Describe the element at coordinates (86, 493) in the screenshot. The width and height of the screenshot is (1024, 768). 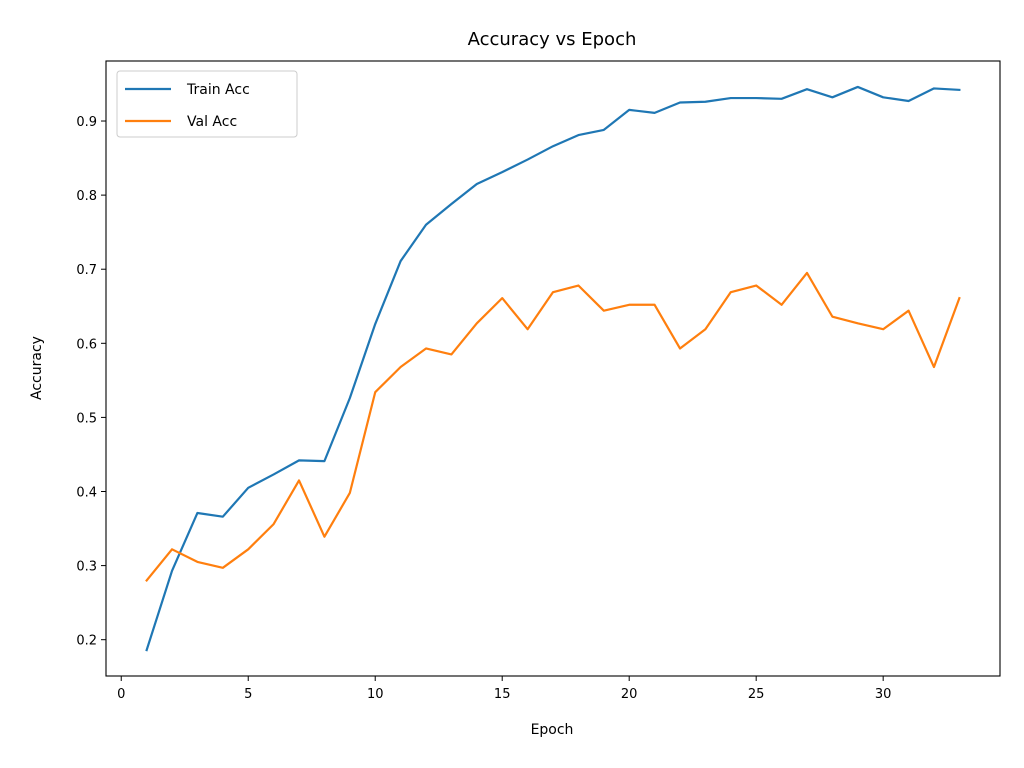
I see `y-tick-label: 0.4` at that location.